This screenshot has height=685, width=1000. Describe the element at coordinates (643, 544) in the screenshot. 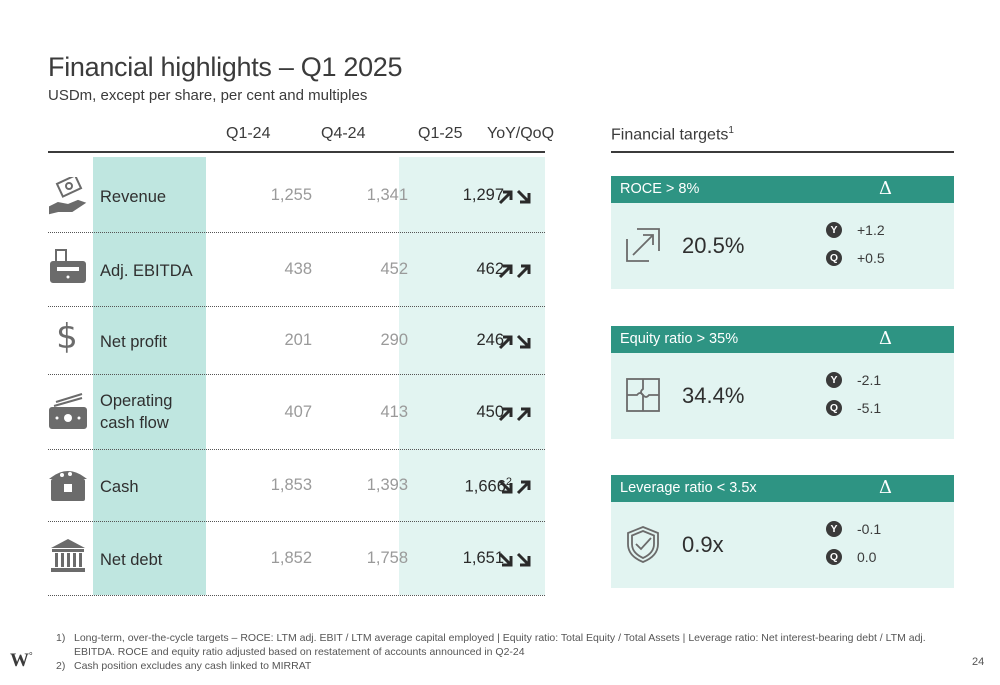

I see `shield-check-icon` at that location.